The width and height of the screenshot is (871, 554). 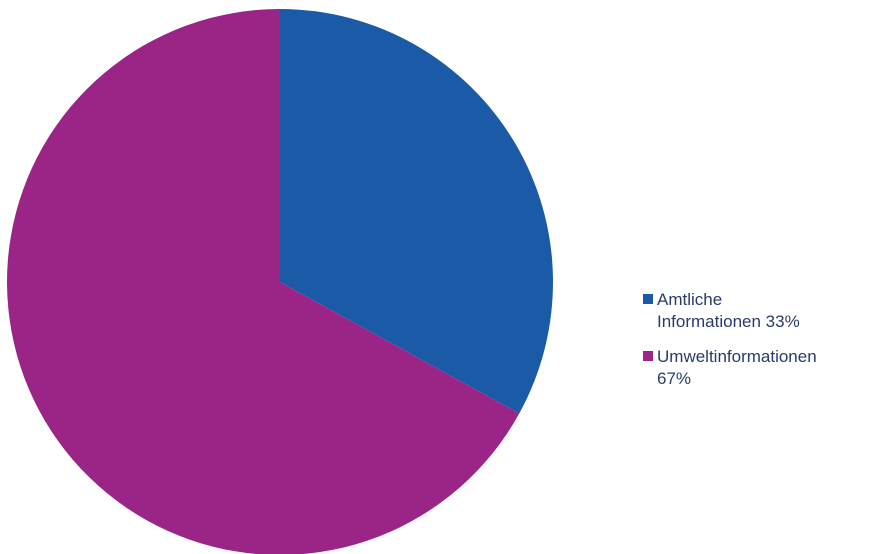 I want to click on legend-swatch-amtliche, so click(x=648, y=299).